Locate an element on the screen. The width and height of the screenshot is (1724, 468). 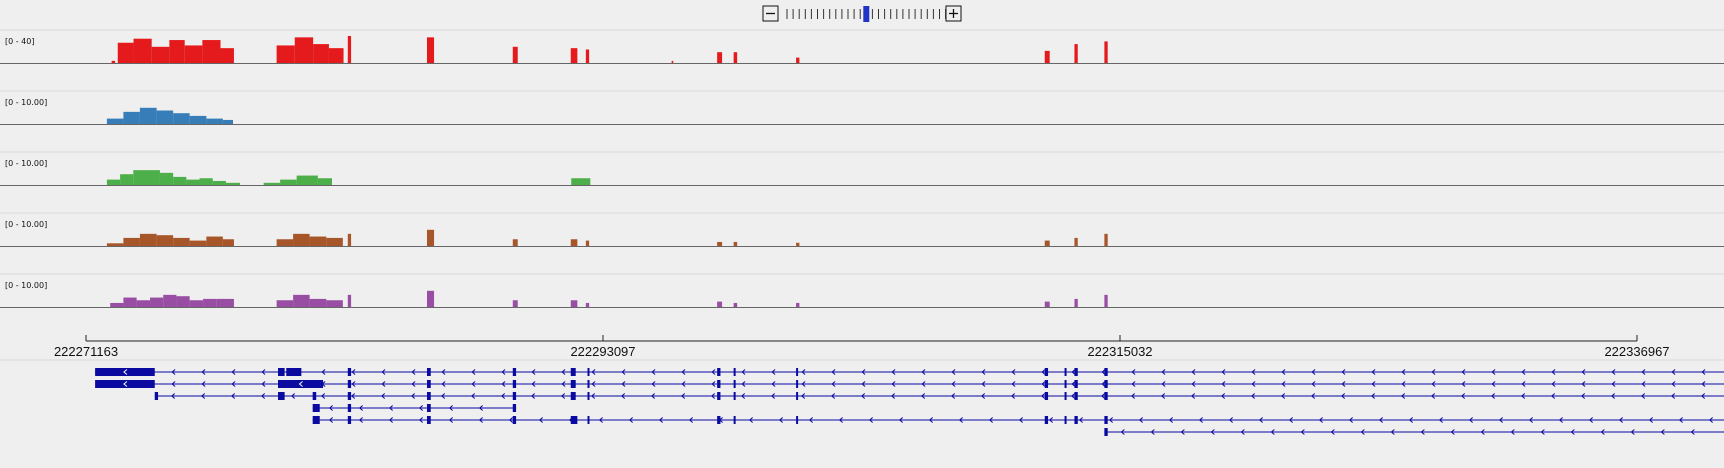
track-4: [0 - 10.00] is located at coordinates (862, 229).